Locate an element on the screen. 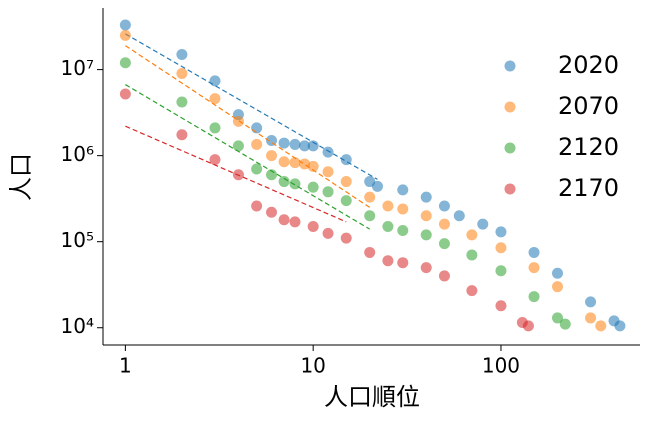 The height and width of the screenshot is (425, 650). y-tick-label: 10⁴ is located at coordinates (77, 326).